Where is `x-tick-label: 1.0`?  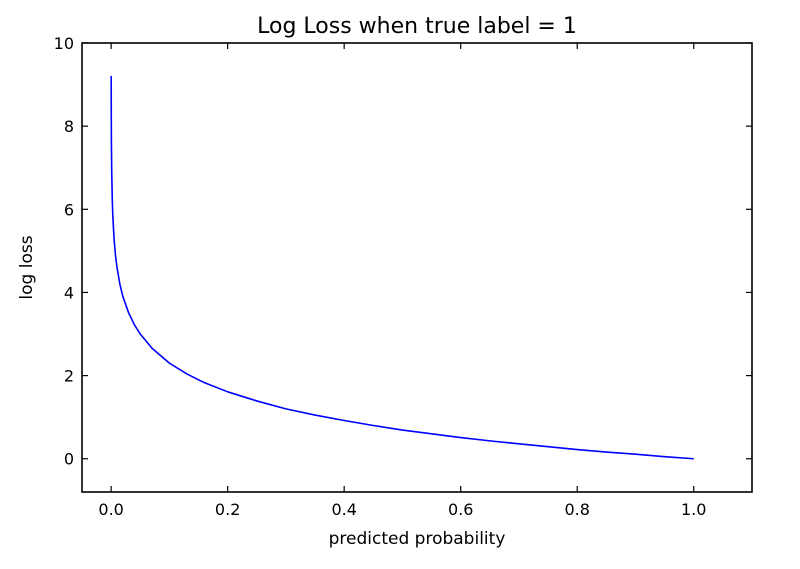
x-tick-label: 1.0 is located at coordinates (693, 509).